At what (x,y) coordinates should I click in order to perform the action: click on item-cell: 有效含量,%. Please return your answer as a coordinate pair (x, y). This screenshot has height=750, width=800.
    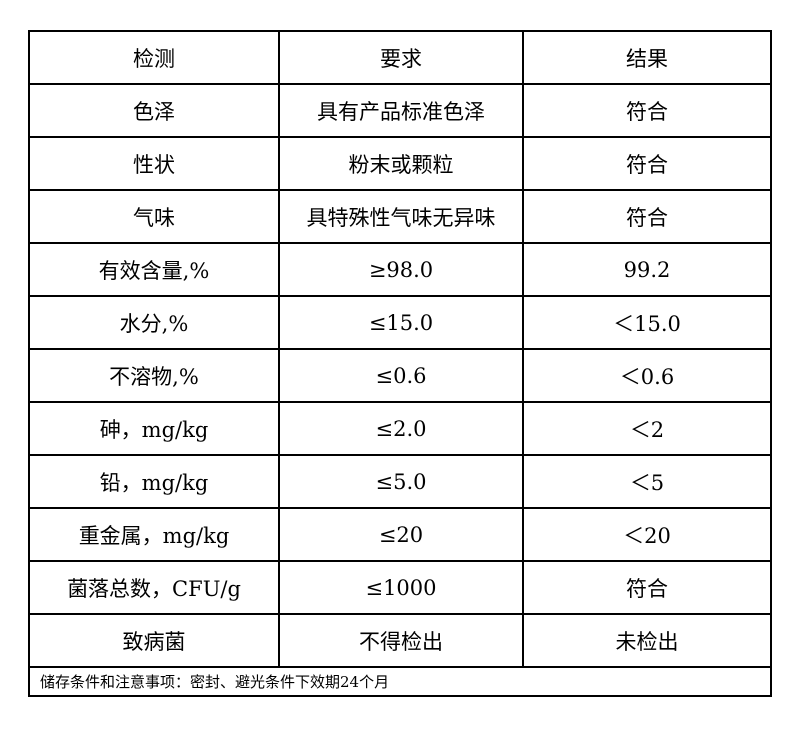
    Looking at the image, I should click on (154, 269).